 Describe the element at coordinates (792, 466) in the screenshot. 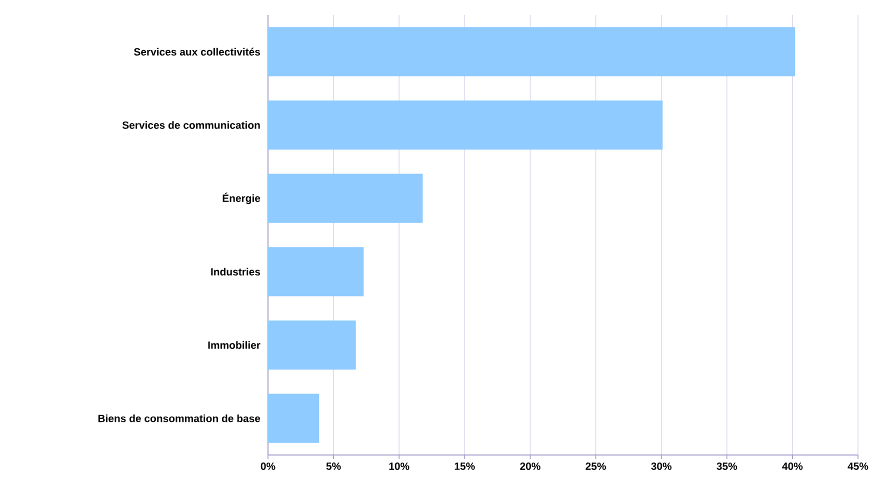

I see `x-tick-label: 40%` at that location.